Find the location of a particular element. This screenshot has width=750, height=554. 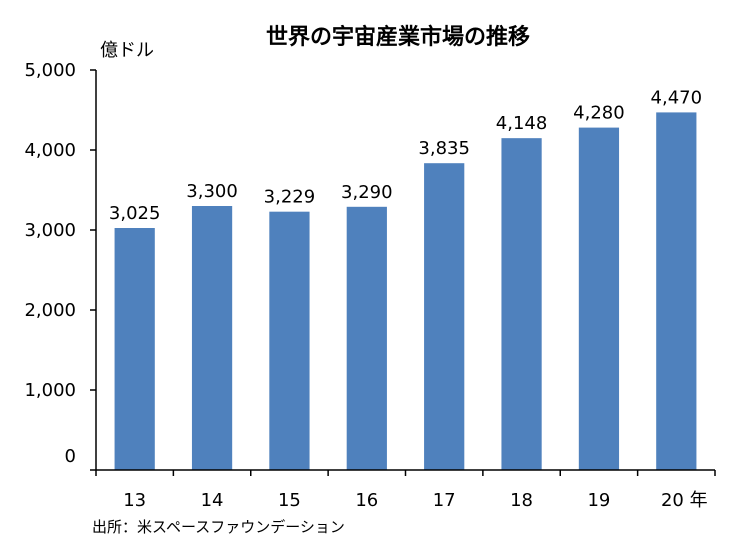

y-axis-unit-label: 億ドル is located at coordinates (127, 50).